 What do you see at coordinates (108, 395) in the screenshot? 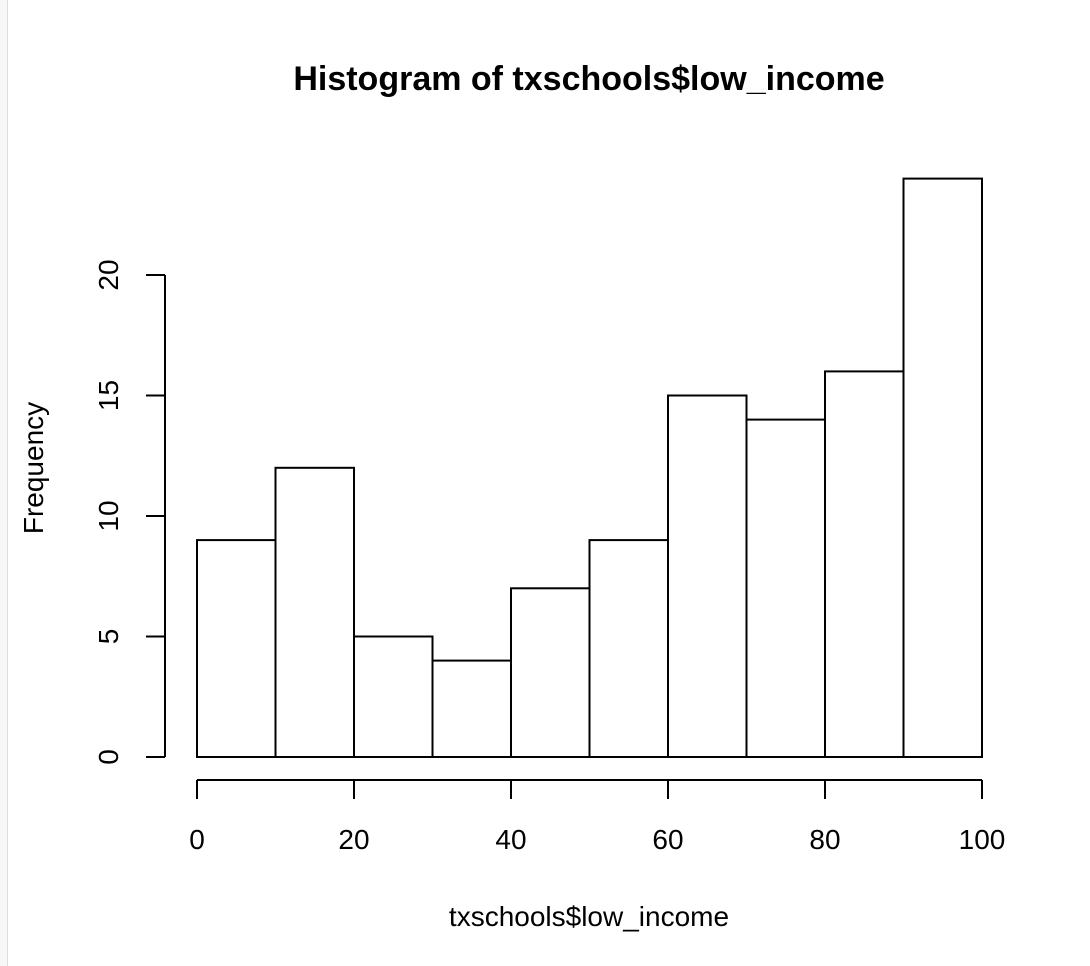
I see `y-tick-label-3: 15` at bounding box center [108, 395].